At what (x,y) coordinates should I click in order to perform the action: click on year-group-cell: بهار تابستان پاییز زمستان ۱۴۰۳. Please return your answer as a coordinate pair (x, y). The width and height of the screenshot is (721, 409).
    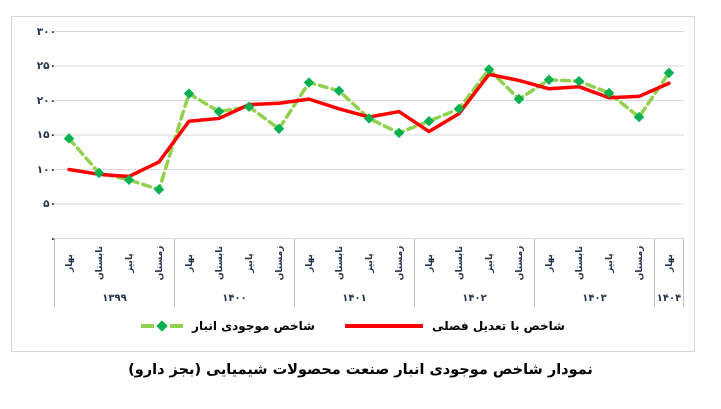
    Looking at the image, I should click on (594, 273).